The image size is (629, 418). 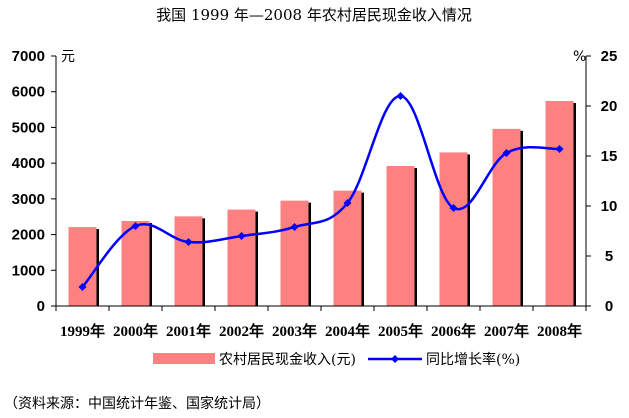 What do you see at coordinates (609, 206) in the screenshot?
I see `right-tick-label: 10` at bounding box center [609, 206].